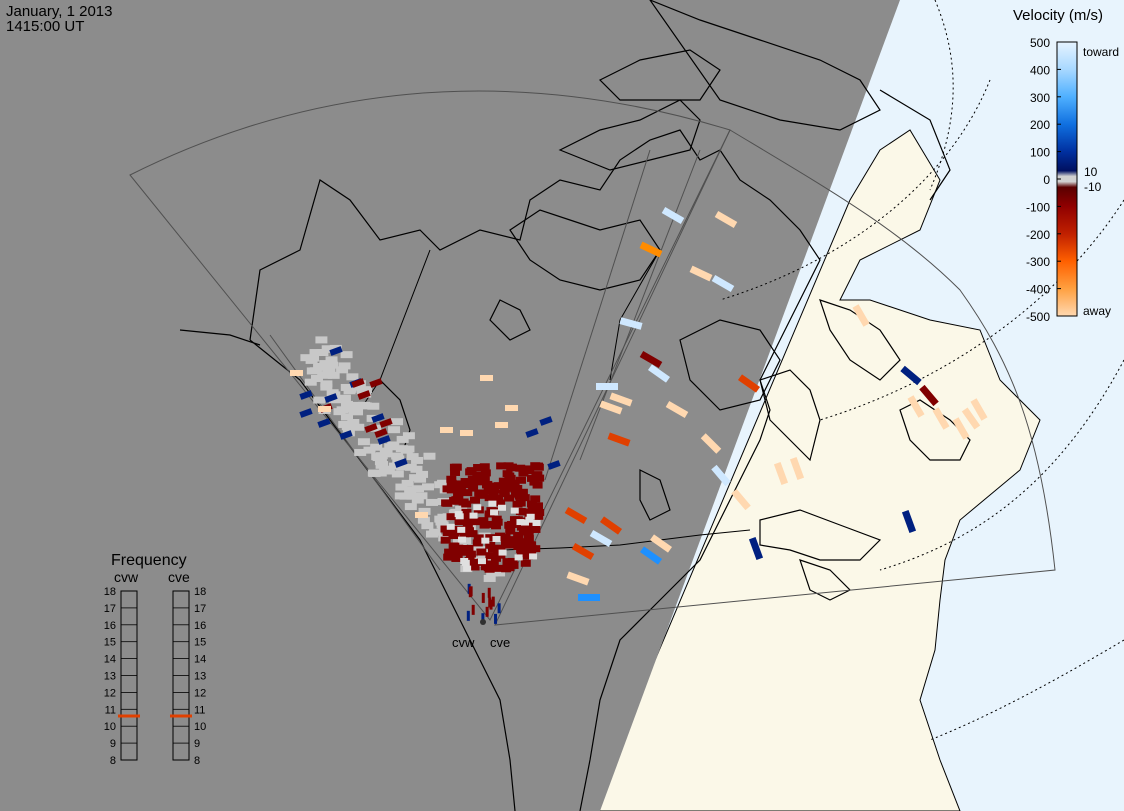 The image size is (1124, 811). Describe the element at coordinates (110, 592) in the screenshot. I see `frequency-scale-label: 18` at that location.